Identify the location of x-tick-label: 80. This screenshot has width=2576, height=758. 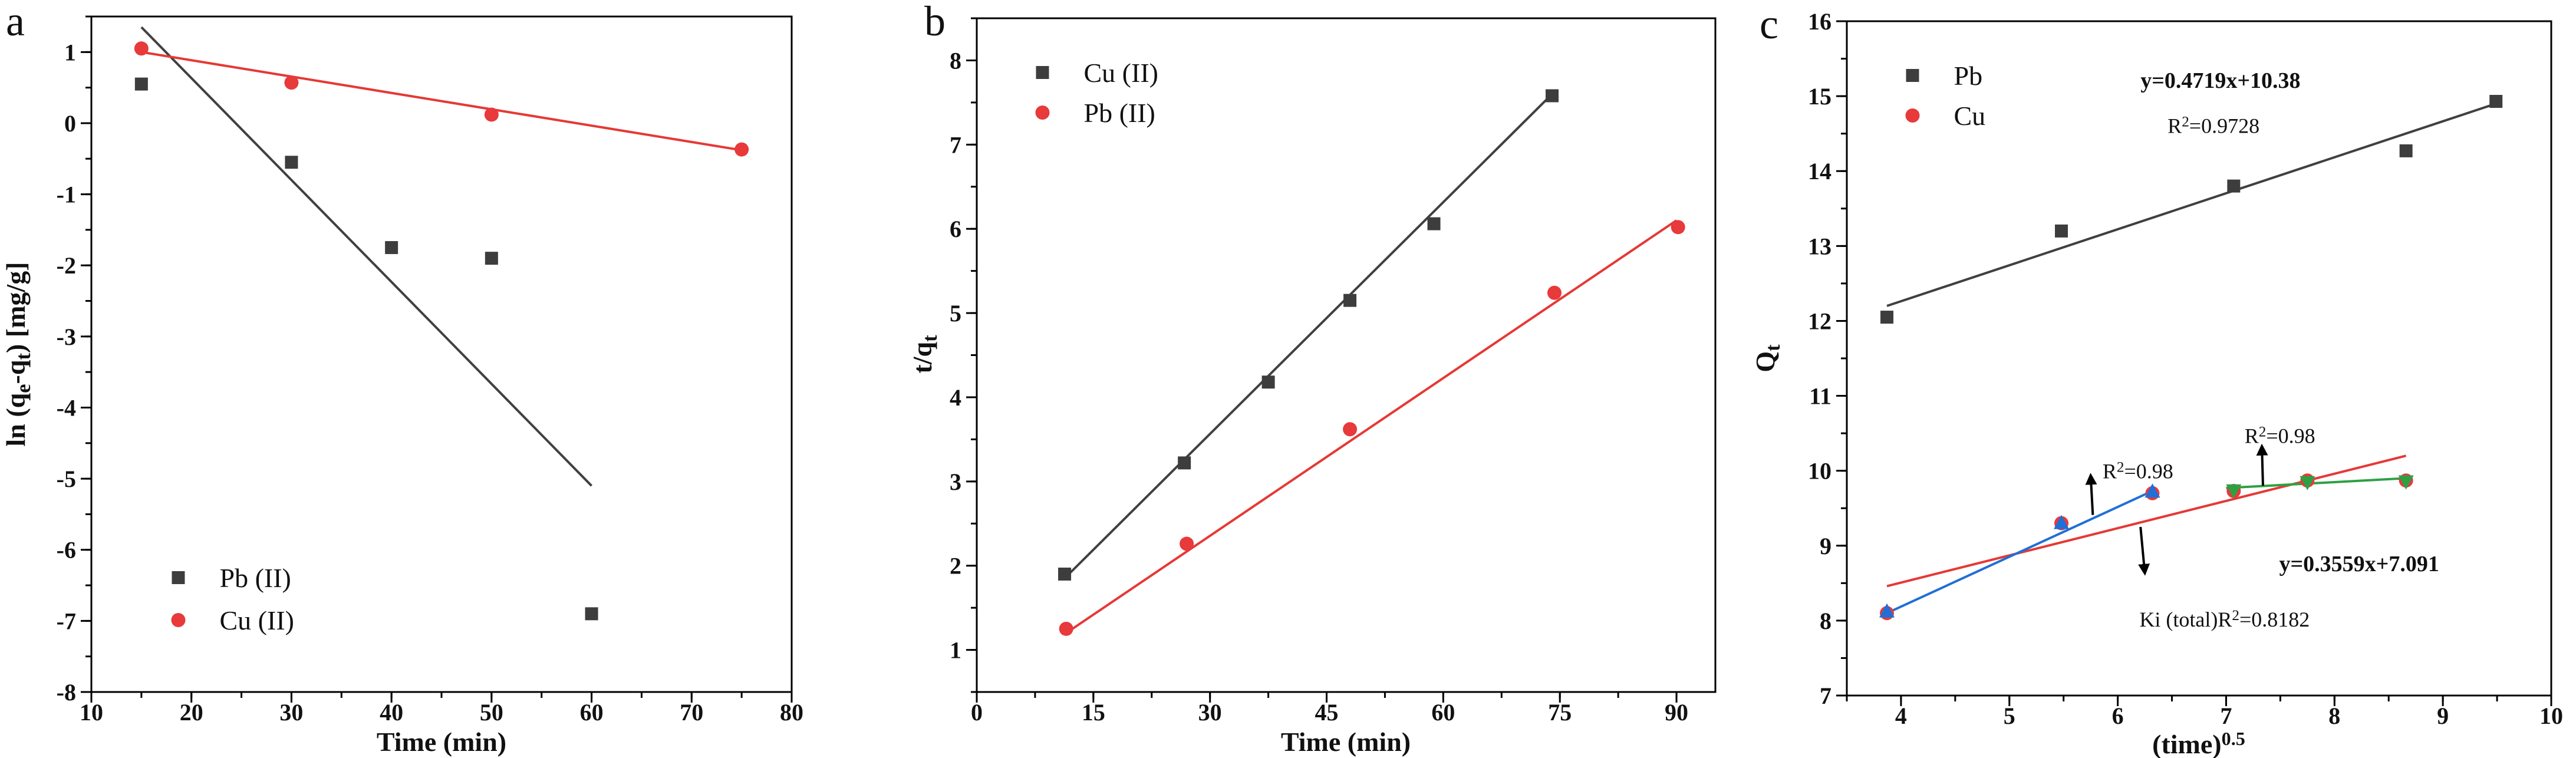
(791, 712).